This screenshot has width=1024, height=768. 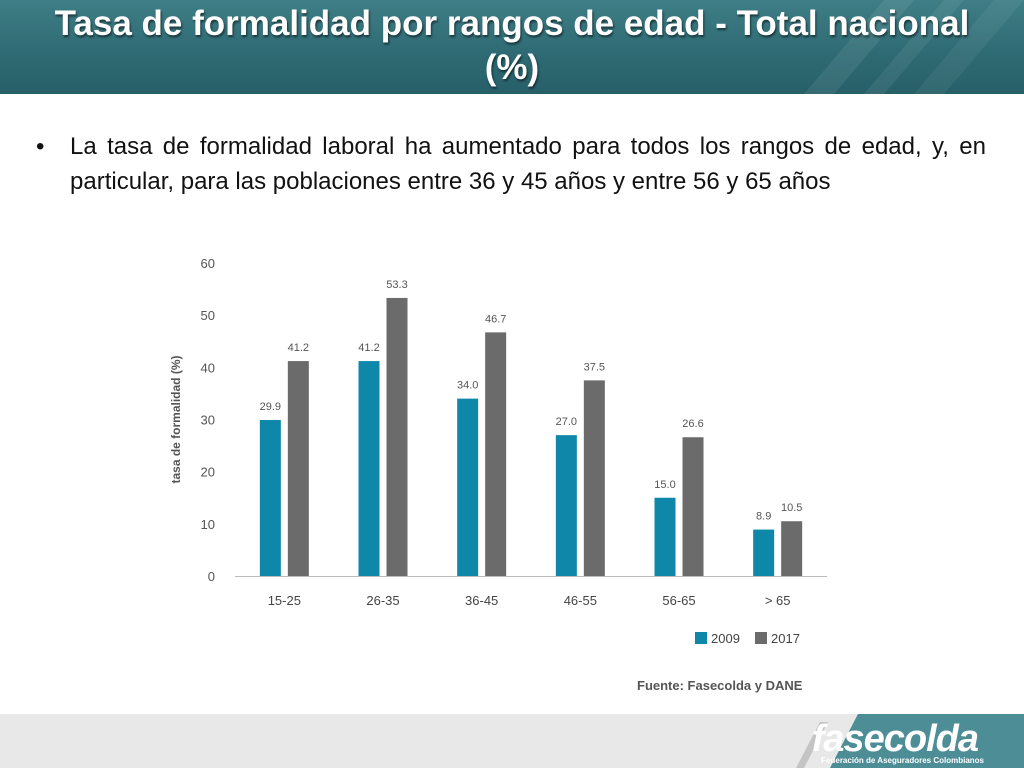 I want to click on x-tick-label: 46-55, so click(x=580, y=600).